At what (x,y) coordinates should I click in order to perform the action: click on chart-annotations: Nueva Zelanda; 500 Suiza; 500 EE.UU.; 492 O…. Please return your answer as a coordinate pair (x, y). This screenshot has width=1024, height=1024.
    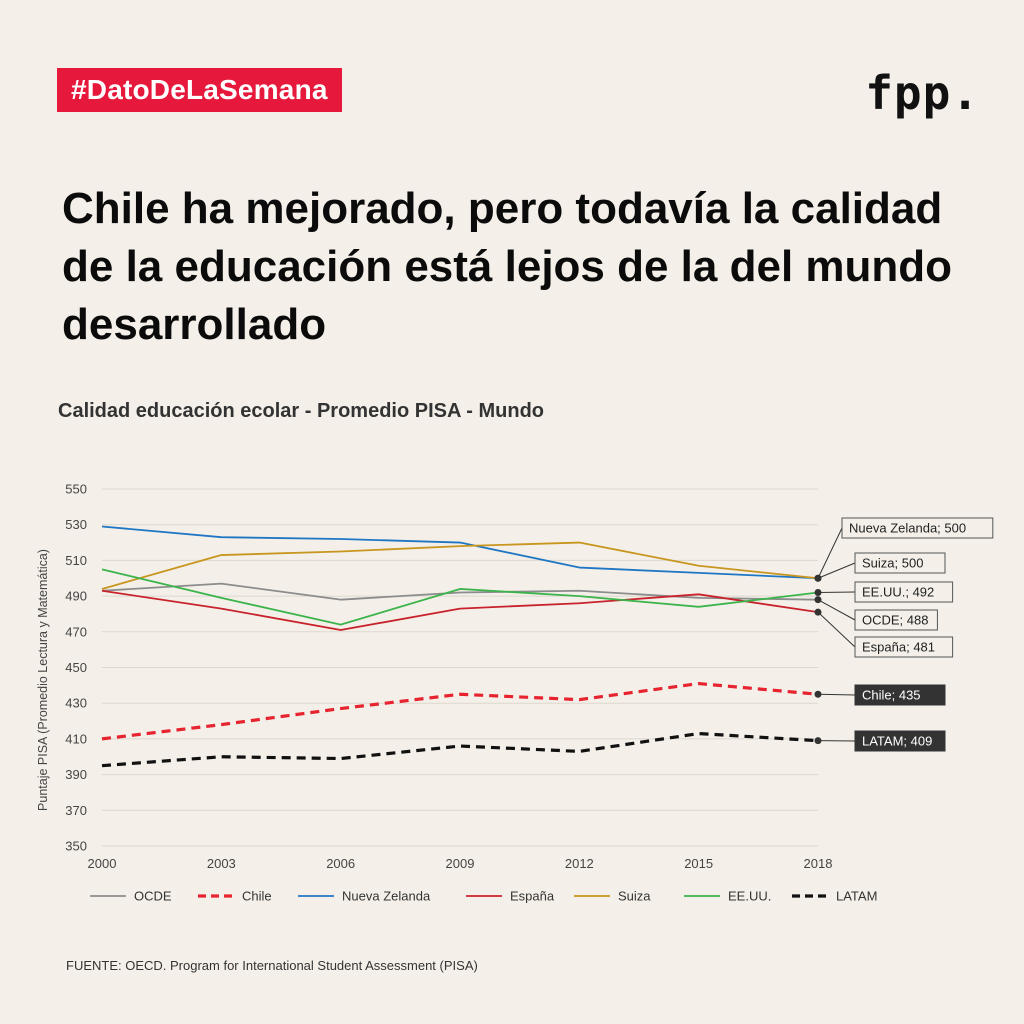
    Looking at the image, I should click on (904, 634).